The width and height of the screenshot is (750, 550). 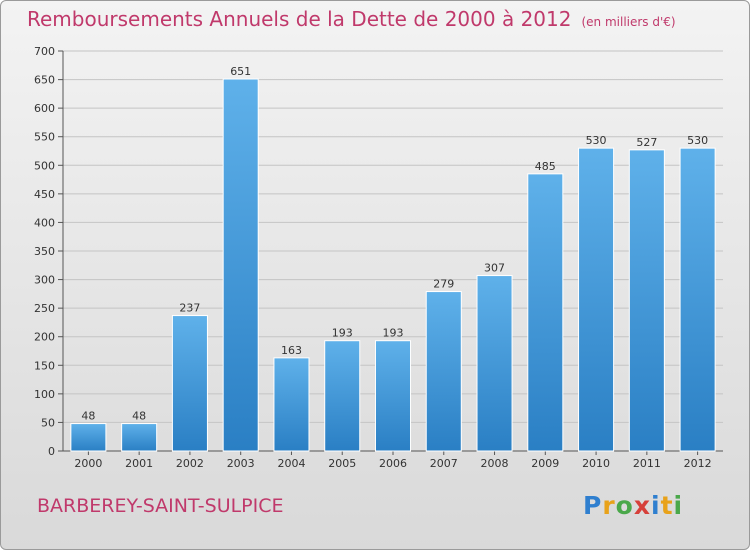 I want to click on y-tick-label: 200, so click(x=44, y=337).